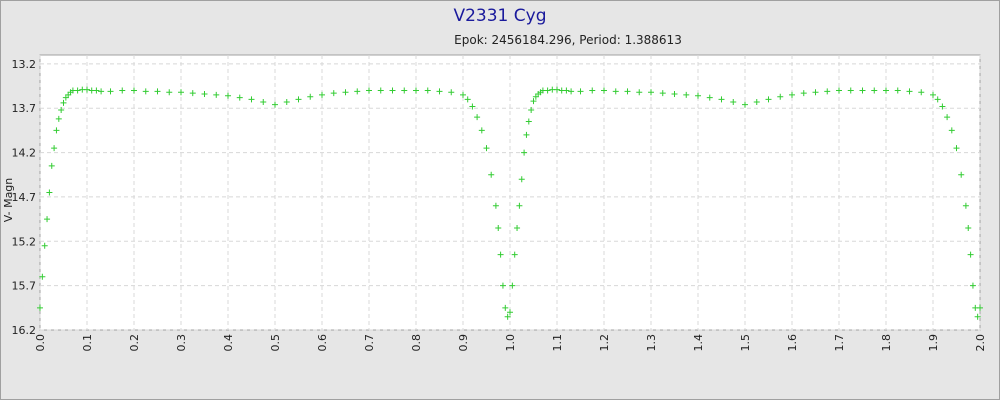  Describe the element at coordinates (8, 200) in the screenshot. I see `y-axis-label: V- Magn` at that location.